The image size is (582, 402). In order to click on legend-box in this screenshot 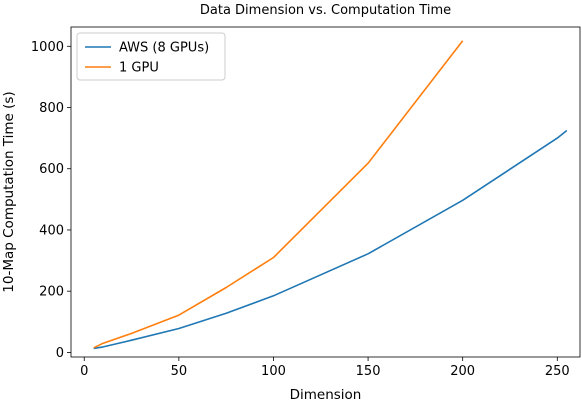, I will do `click(151, 56)`.